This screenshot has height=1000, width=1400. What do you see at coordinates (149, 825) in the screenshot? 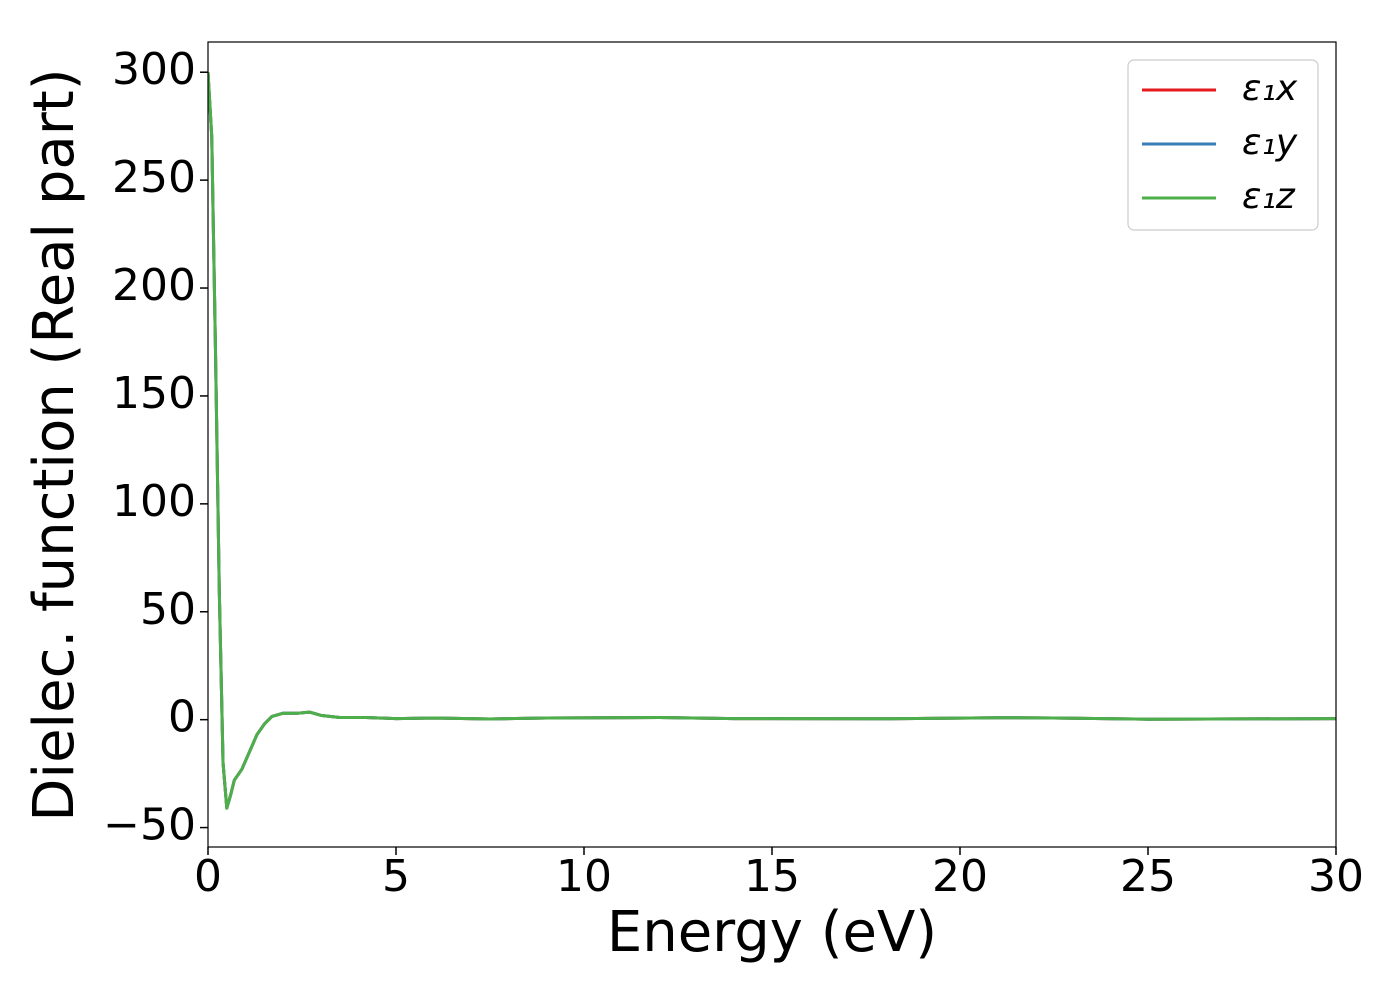
I see `y-tick-label: −50` at bounding box center [149, 825].